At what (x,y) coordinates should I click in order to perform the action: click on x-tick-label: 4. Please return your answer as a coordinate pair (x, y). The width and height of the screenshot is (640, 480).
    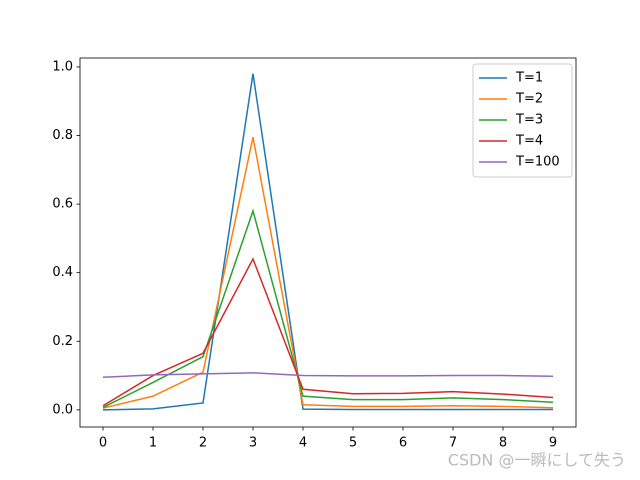
    Looking at the image, I should click on (303, 443).